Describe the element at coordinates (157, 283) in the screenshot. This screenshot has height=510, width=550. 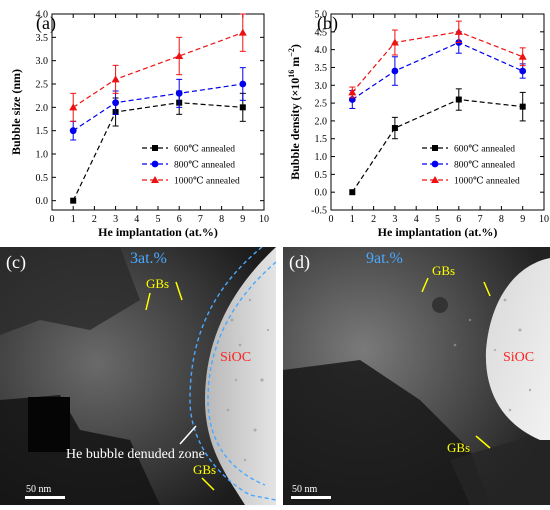
I see `micrograph-c-gbs-top: GBs` at that location.